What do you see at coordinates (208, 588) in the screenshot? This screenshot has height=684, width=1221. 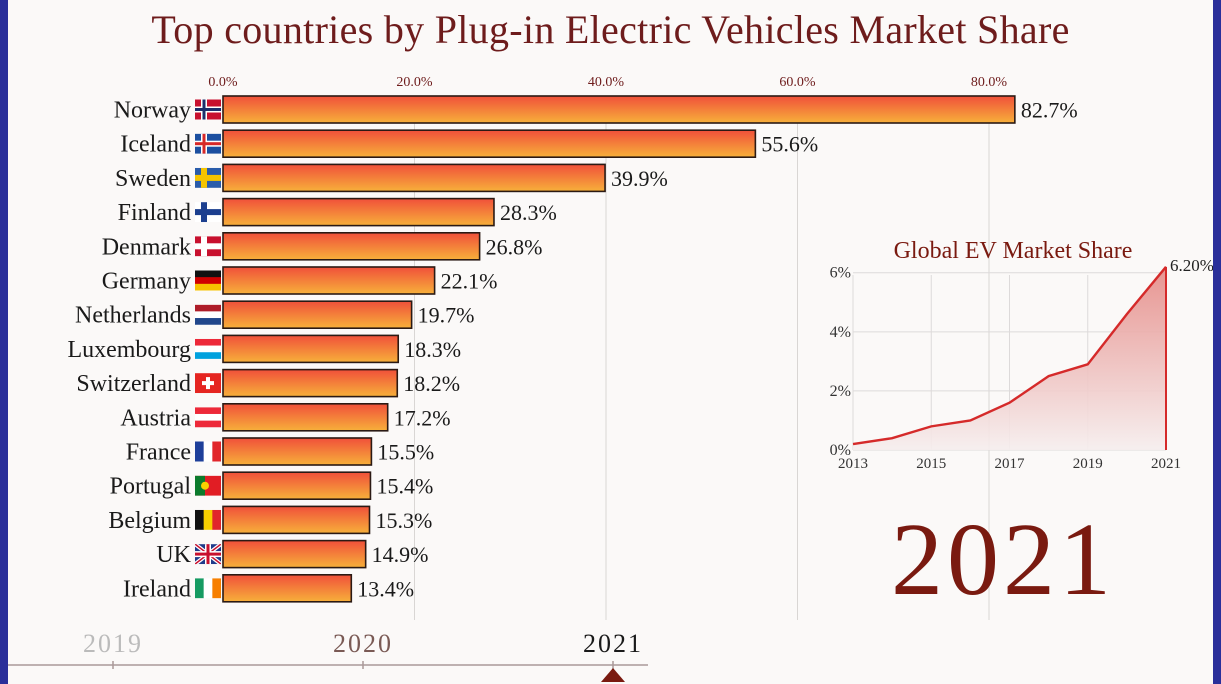 I see `ireland-flag-icon` at bounding box center [208, 588].